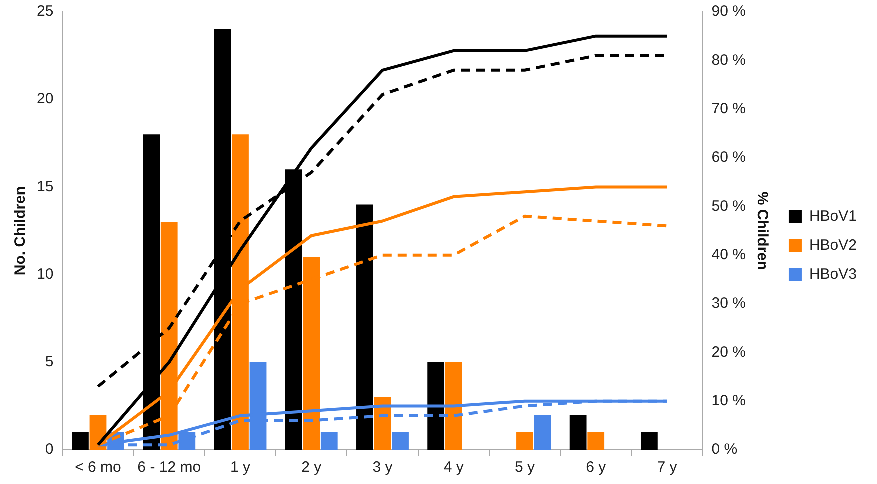 This screenshot has height=484, width=877. What do you see at coordinates (762, 231) in the screenshot?
I see `y2-axis-title: % Children` at bounding box center [762, 231].